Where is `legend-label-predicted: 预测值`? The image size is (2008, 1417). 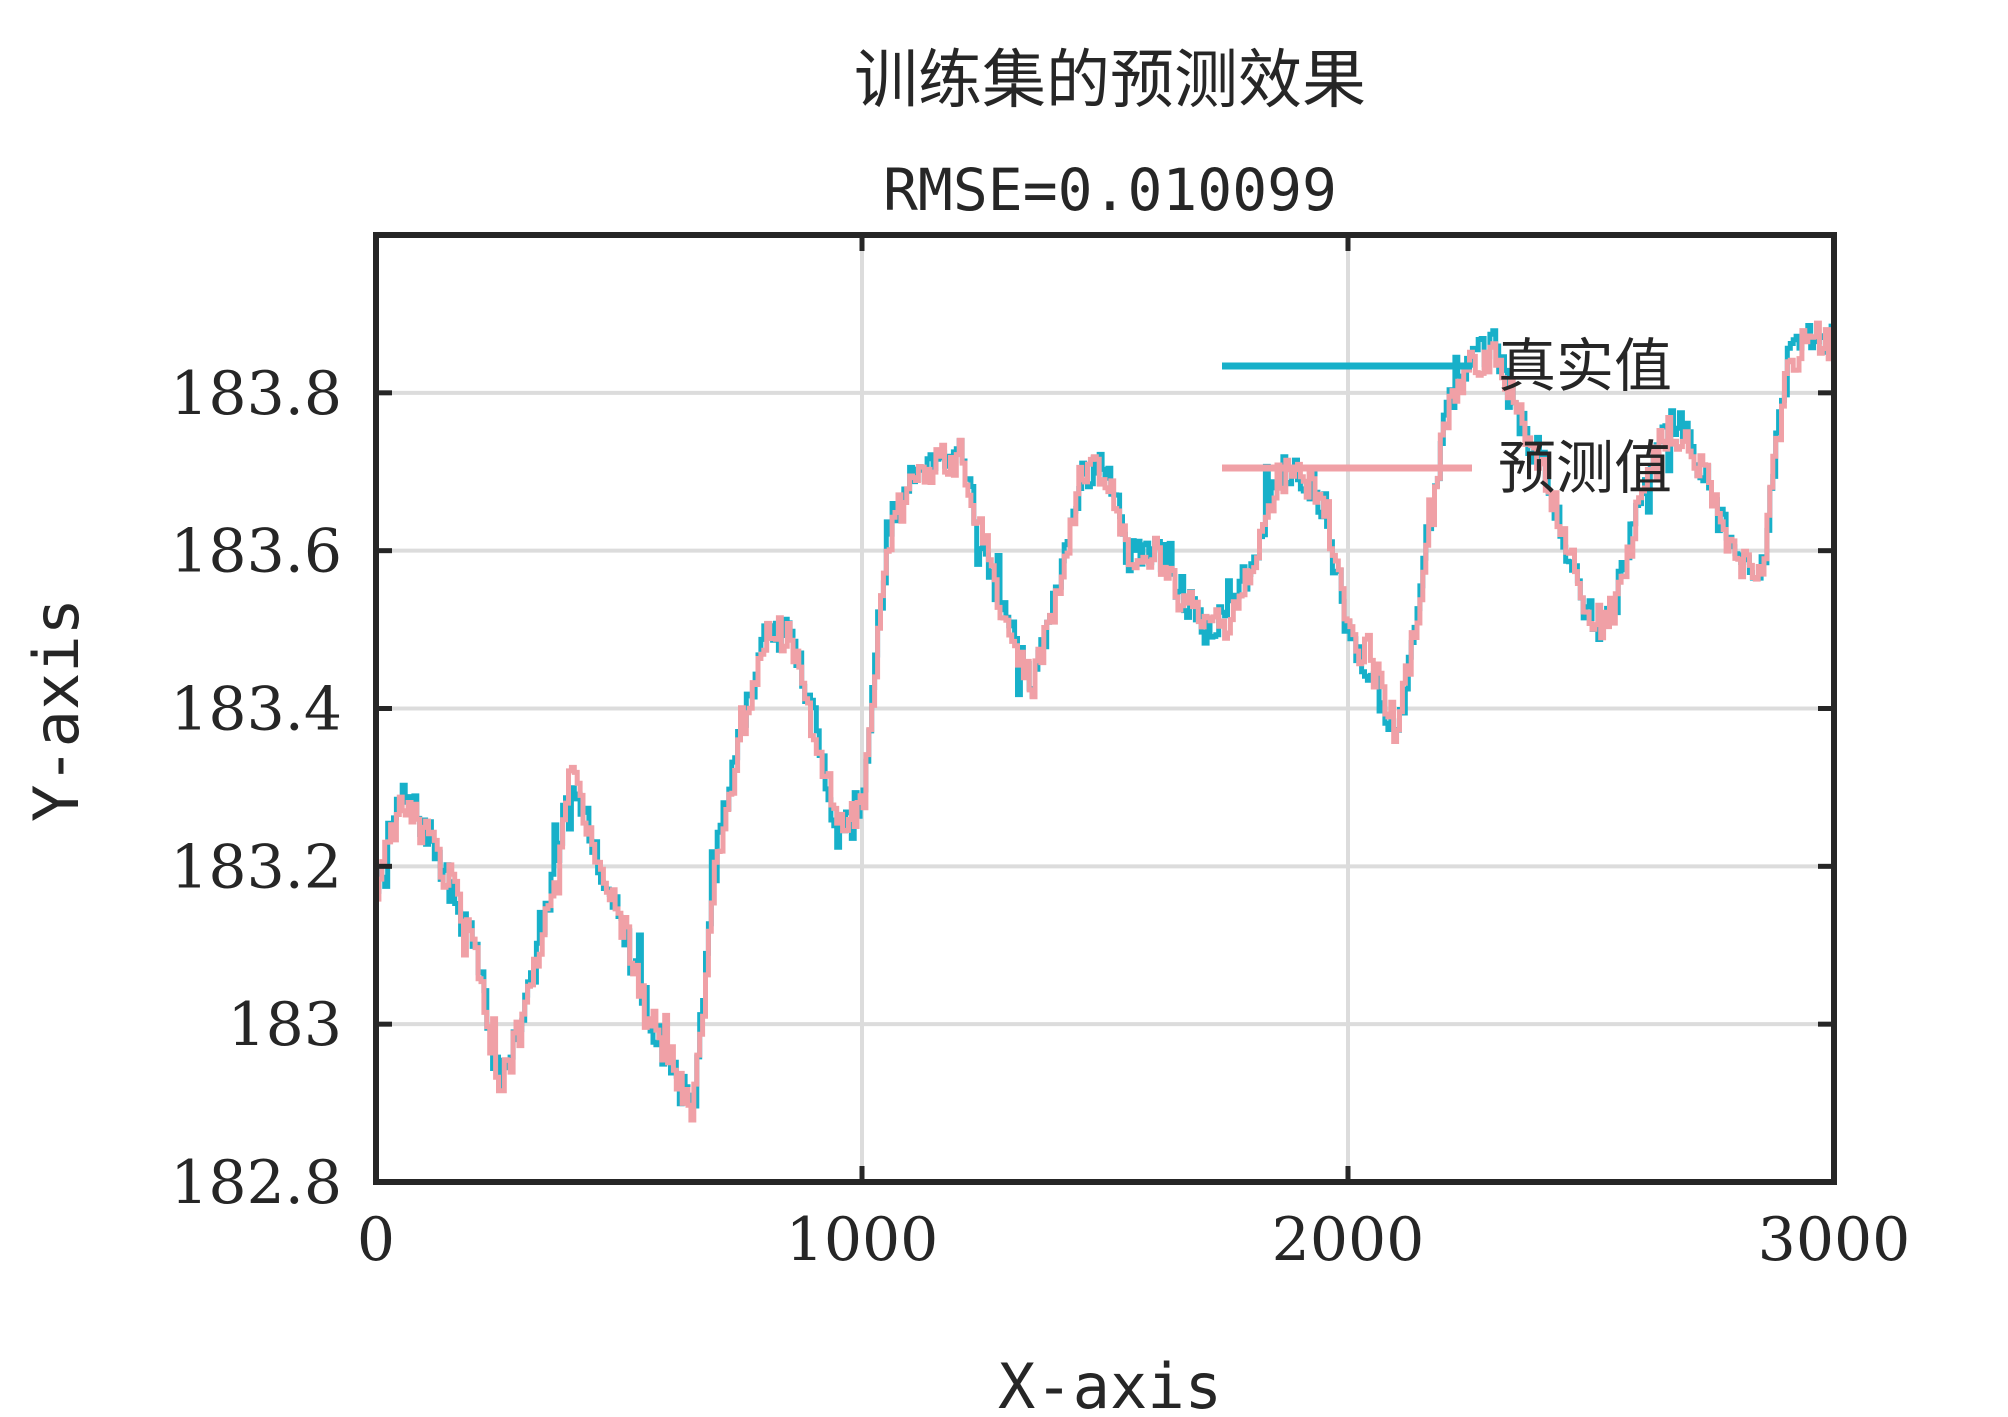
legend-label-predicted: 预测值 is located at coordinates (1585, 468).